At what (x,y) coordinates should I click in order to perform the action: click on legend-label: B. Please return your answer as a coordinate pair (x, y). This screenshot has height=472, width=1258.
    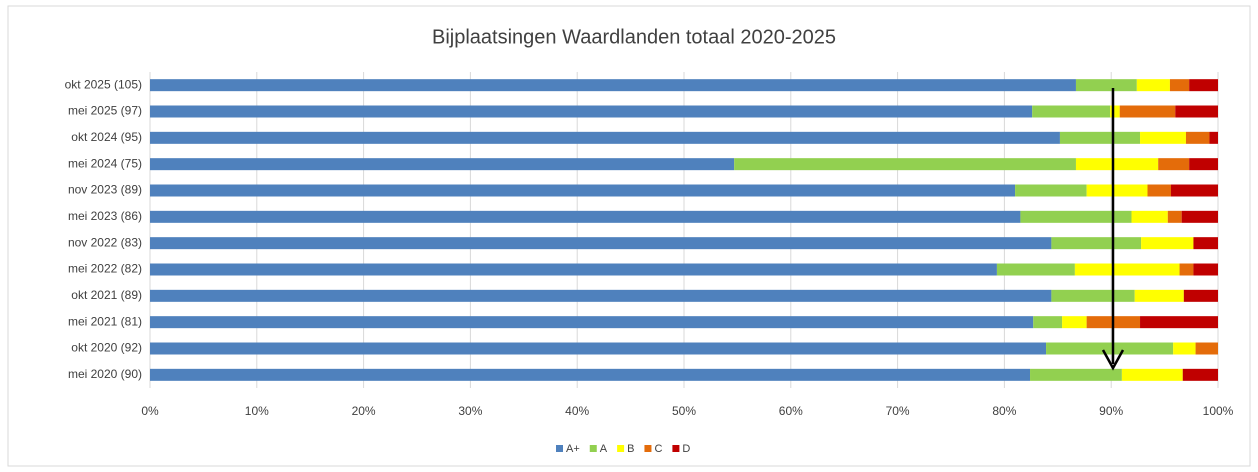
    Looking at the image, I should click on (630, 449).